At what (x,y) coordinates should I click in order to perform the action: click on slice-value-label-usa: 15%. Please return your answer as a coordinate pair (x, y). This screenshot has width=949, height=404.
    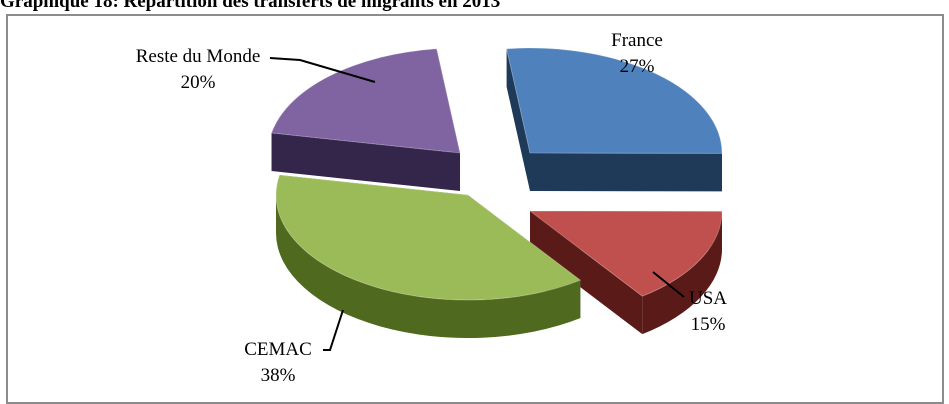
    Looking at the image, I should click on (708, 324).